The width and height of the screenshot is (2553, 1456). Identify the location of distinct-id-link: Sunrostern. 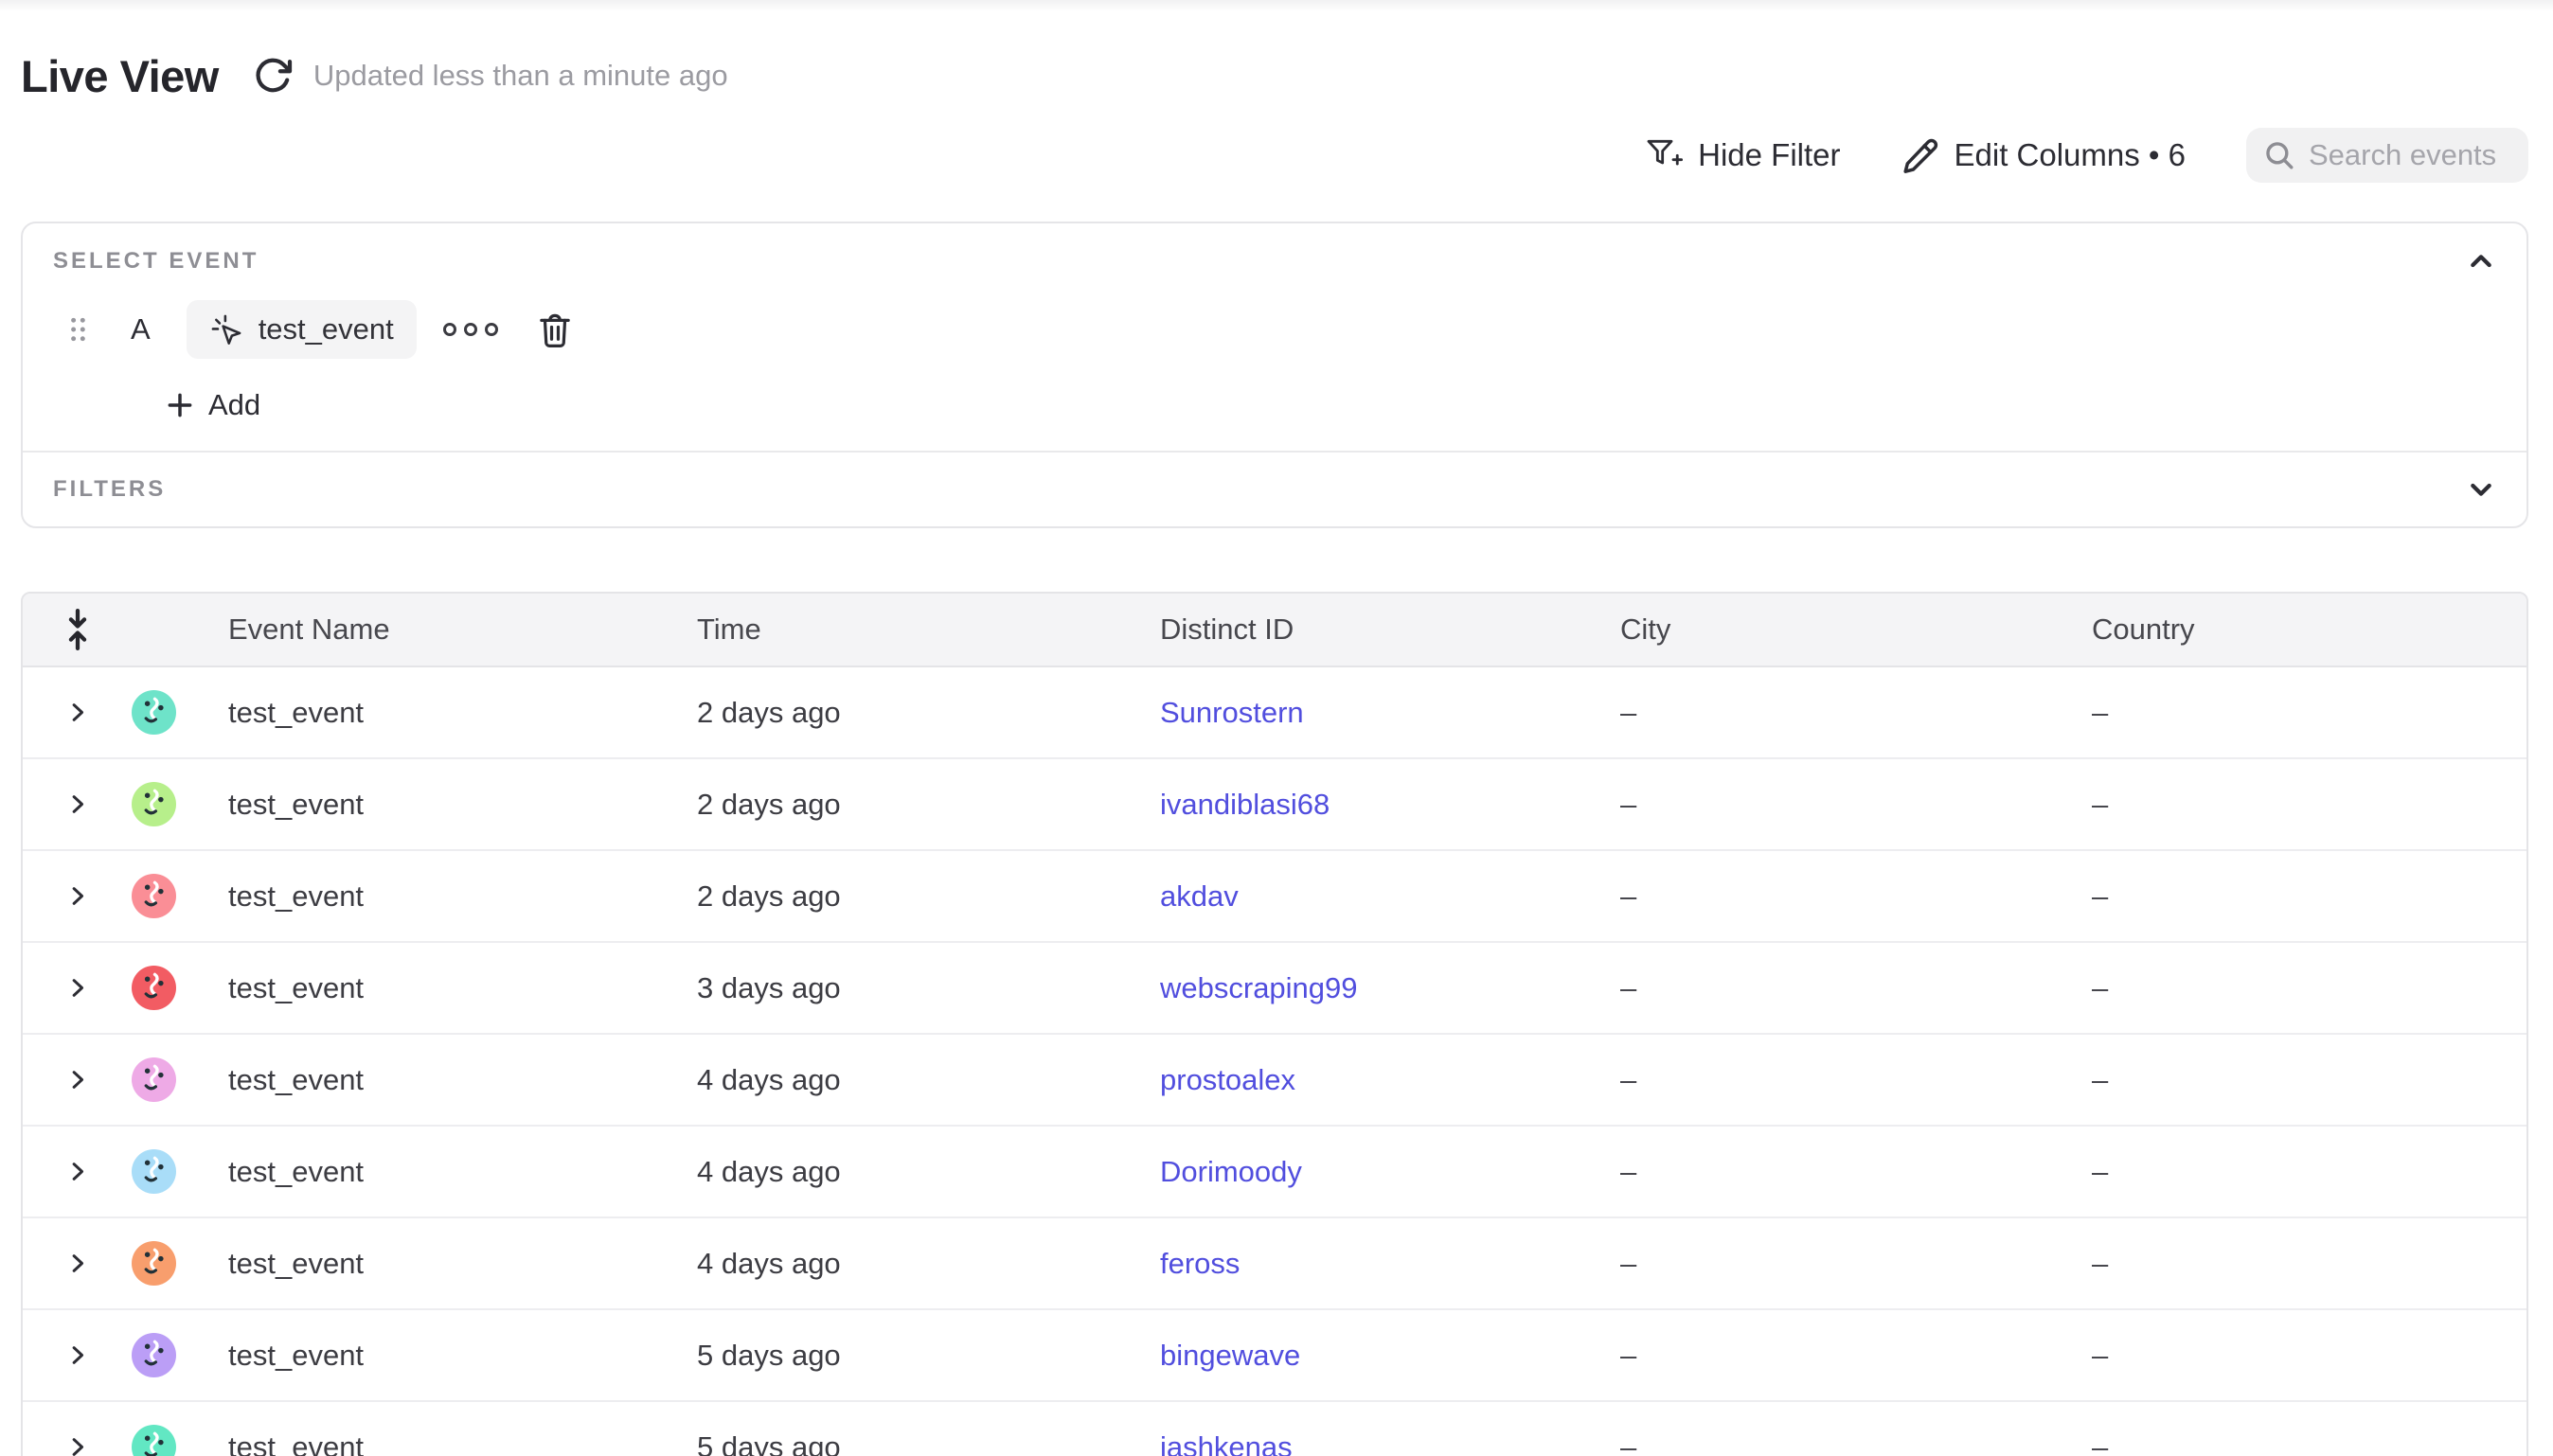
(1232, 712).